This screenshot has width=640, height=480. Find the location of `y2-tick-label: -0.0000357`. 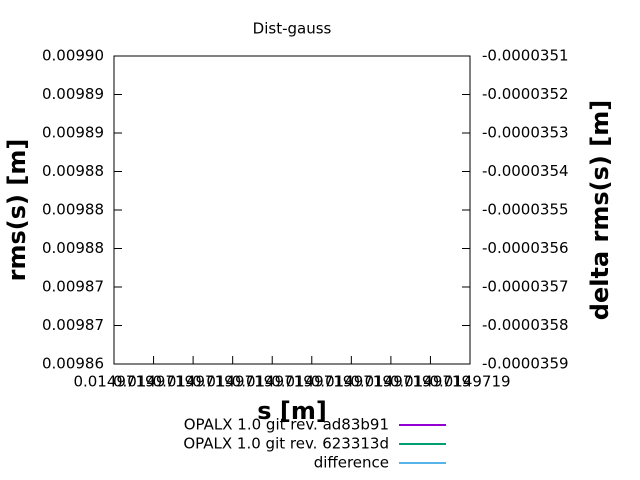

y2-tick-label: -0.0000357 is located at coordinates (525, 287).